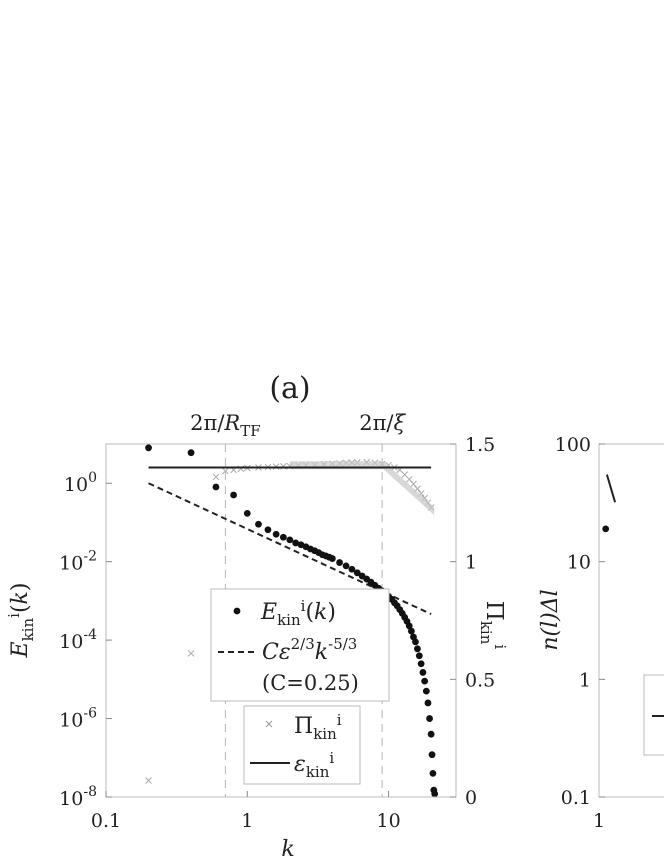 Image resolution: width=664 pixels, height=860 pixels. What do you see at coordinates (611, 488) in the screenshot?
I see `panel-b-line` at bounding box center [611, 488].